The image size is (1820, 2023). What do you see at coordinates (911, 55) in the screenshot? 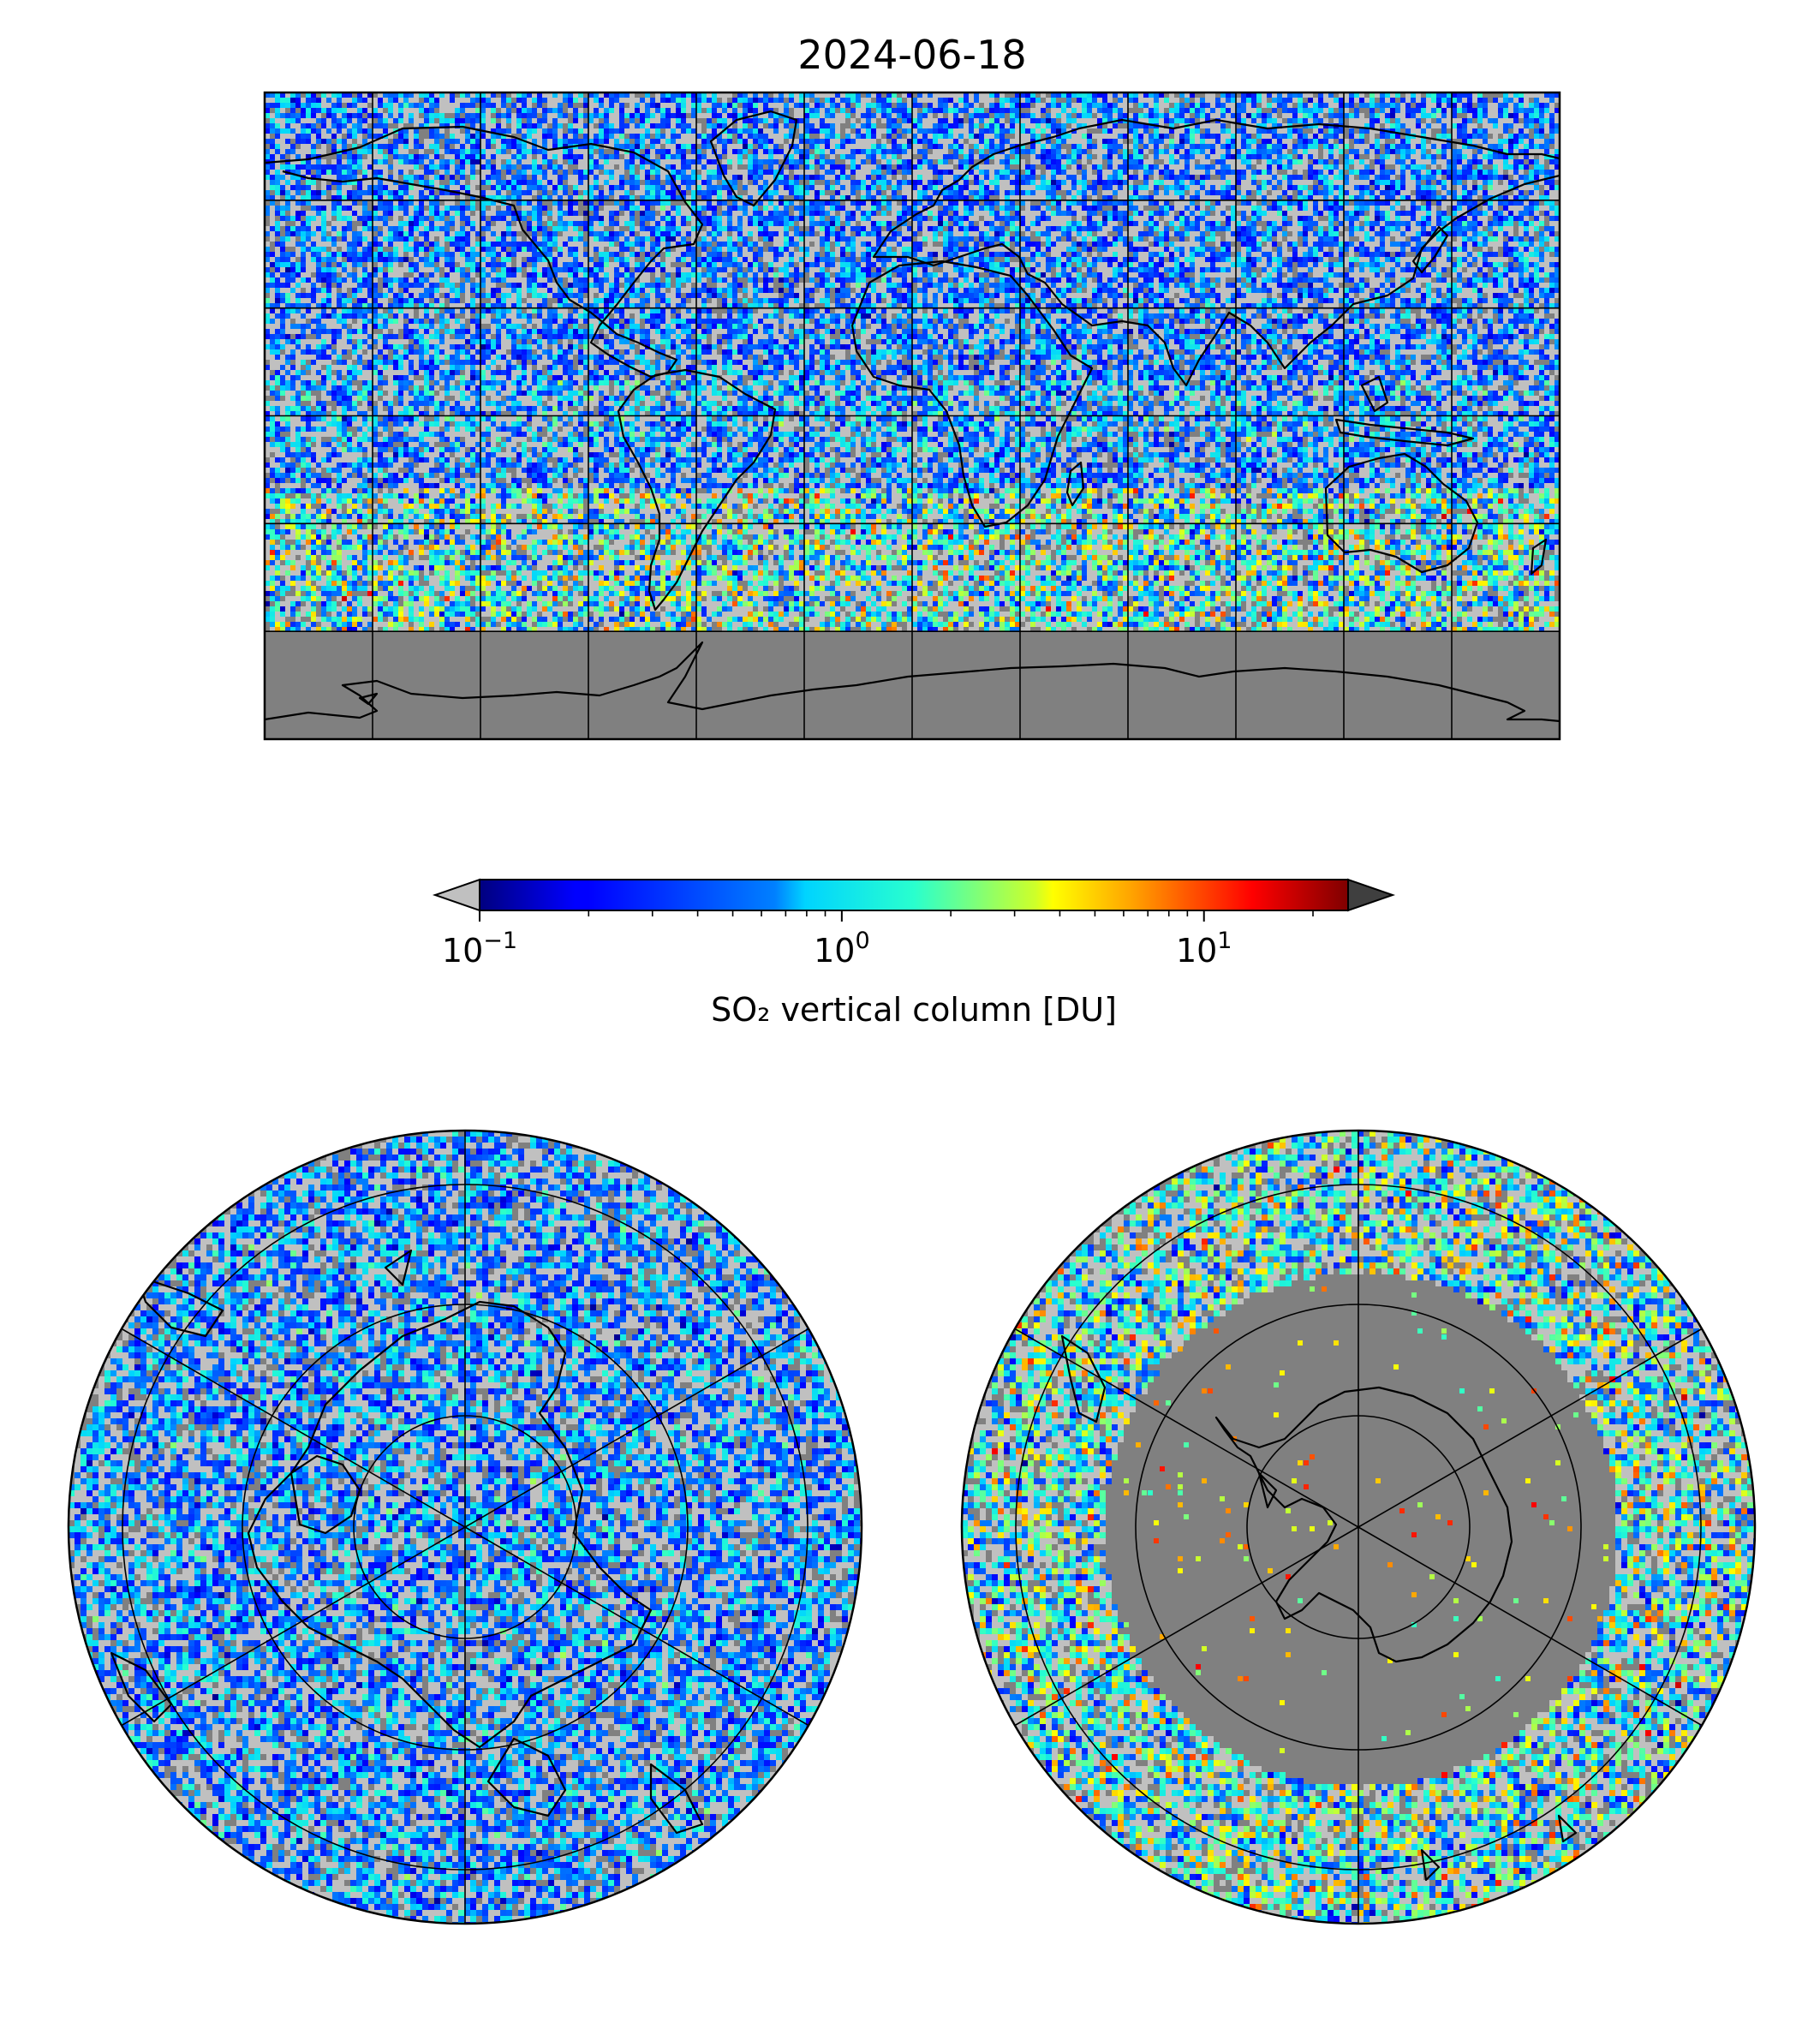
I see `figure-title: 2024-06-18` at bounding box center [911, 55].